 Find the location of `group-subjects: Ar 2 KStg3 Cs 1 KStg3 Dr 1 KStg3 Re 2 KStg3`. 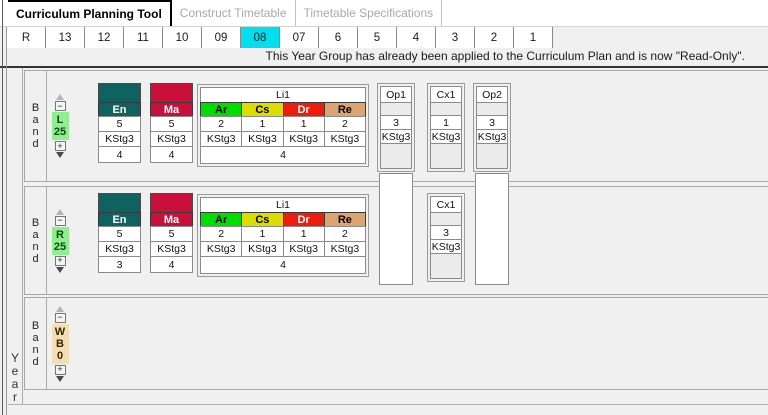

group-subjects: Ar 2 KStg3 Cs 1 KStg3 Dr 1 KStg3 Re 2 KStg3 is located at coordinates (283, 234).